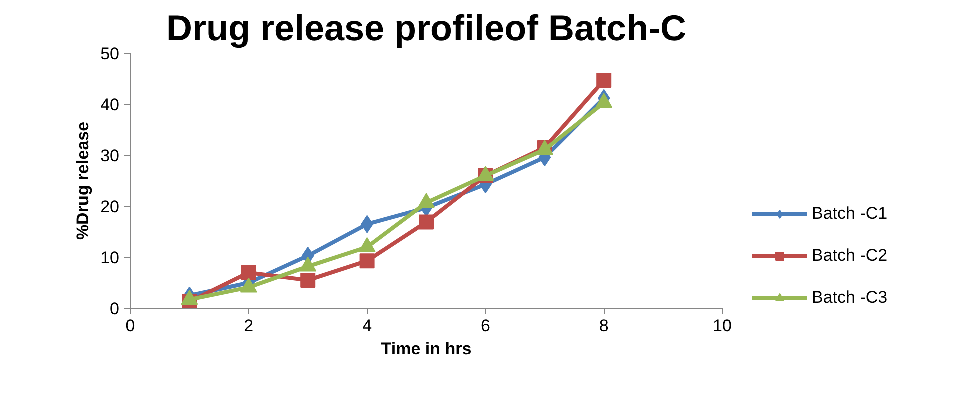 This screenshot has height=419, width=958. Describe the element at coordinates (110, 258) in the screenshot. I see `y-tick-label: 10` at that location.